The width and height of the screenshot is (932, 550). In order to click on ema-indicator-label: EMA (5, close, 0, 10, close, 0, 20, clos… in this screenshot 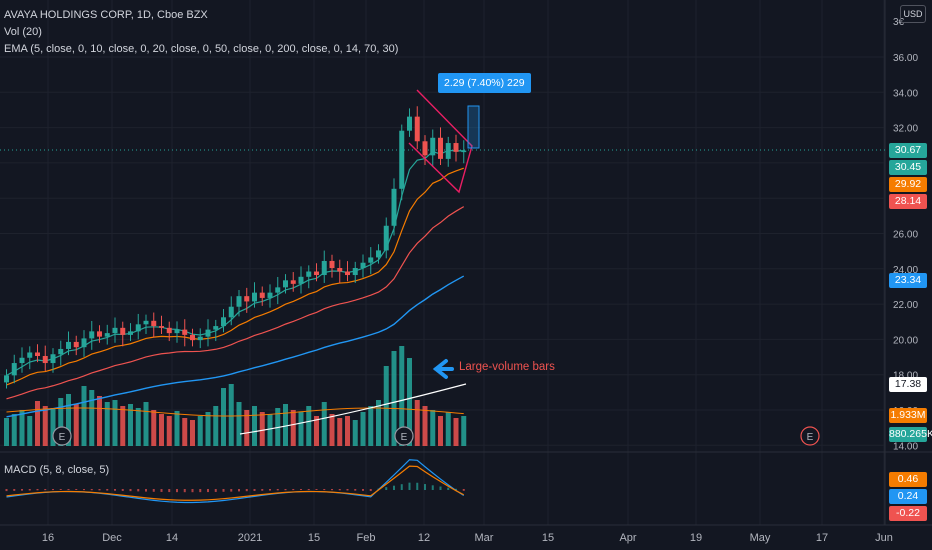, I will do `click(201, 49)`.